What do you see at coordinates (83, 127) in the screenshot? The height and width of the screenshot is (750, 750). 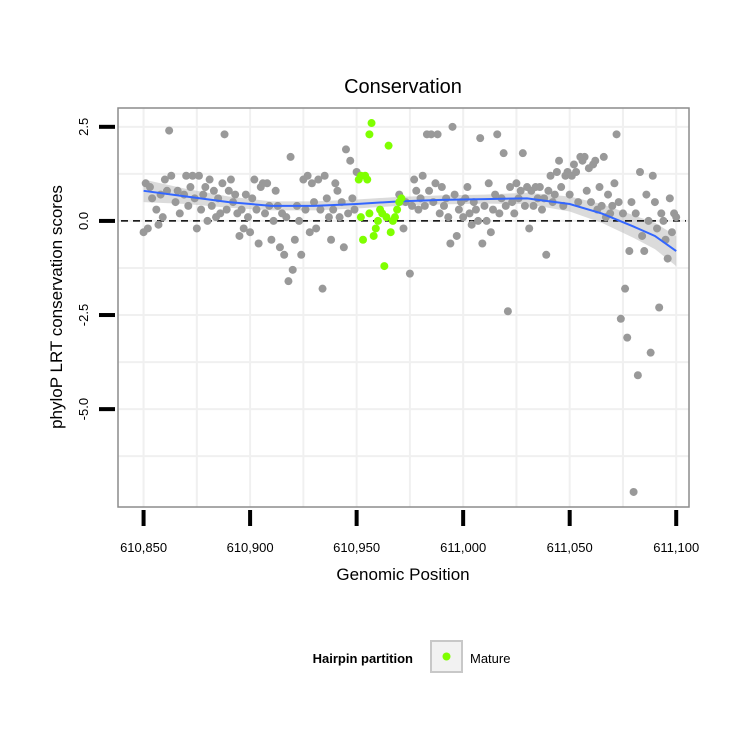 I see `y-tick-label: 2.5` at bounding box center [83, 127].